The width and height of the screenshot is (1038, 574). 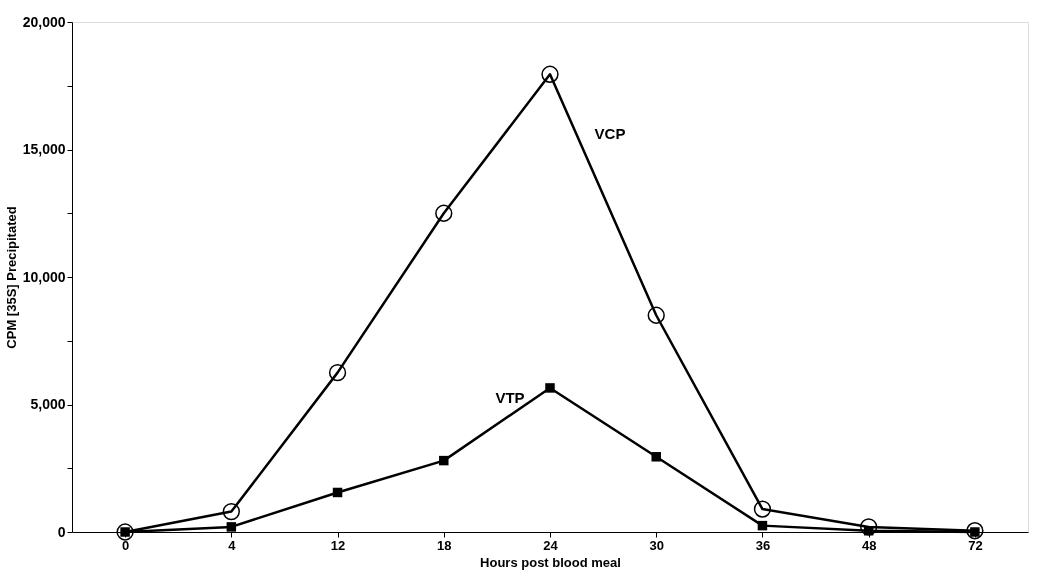 I want to click on y-tick-label: 5,000, so click(x=48, y=404).